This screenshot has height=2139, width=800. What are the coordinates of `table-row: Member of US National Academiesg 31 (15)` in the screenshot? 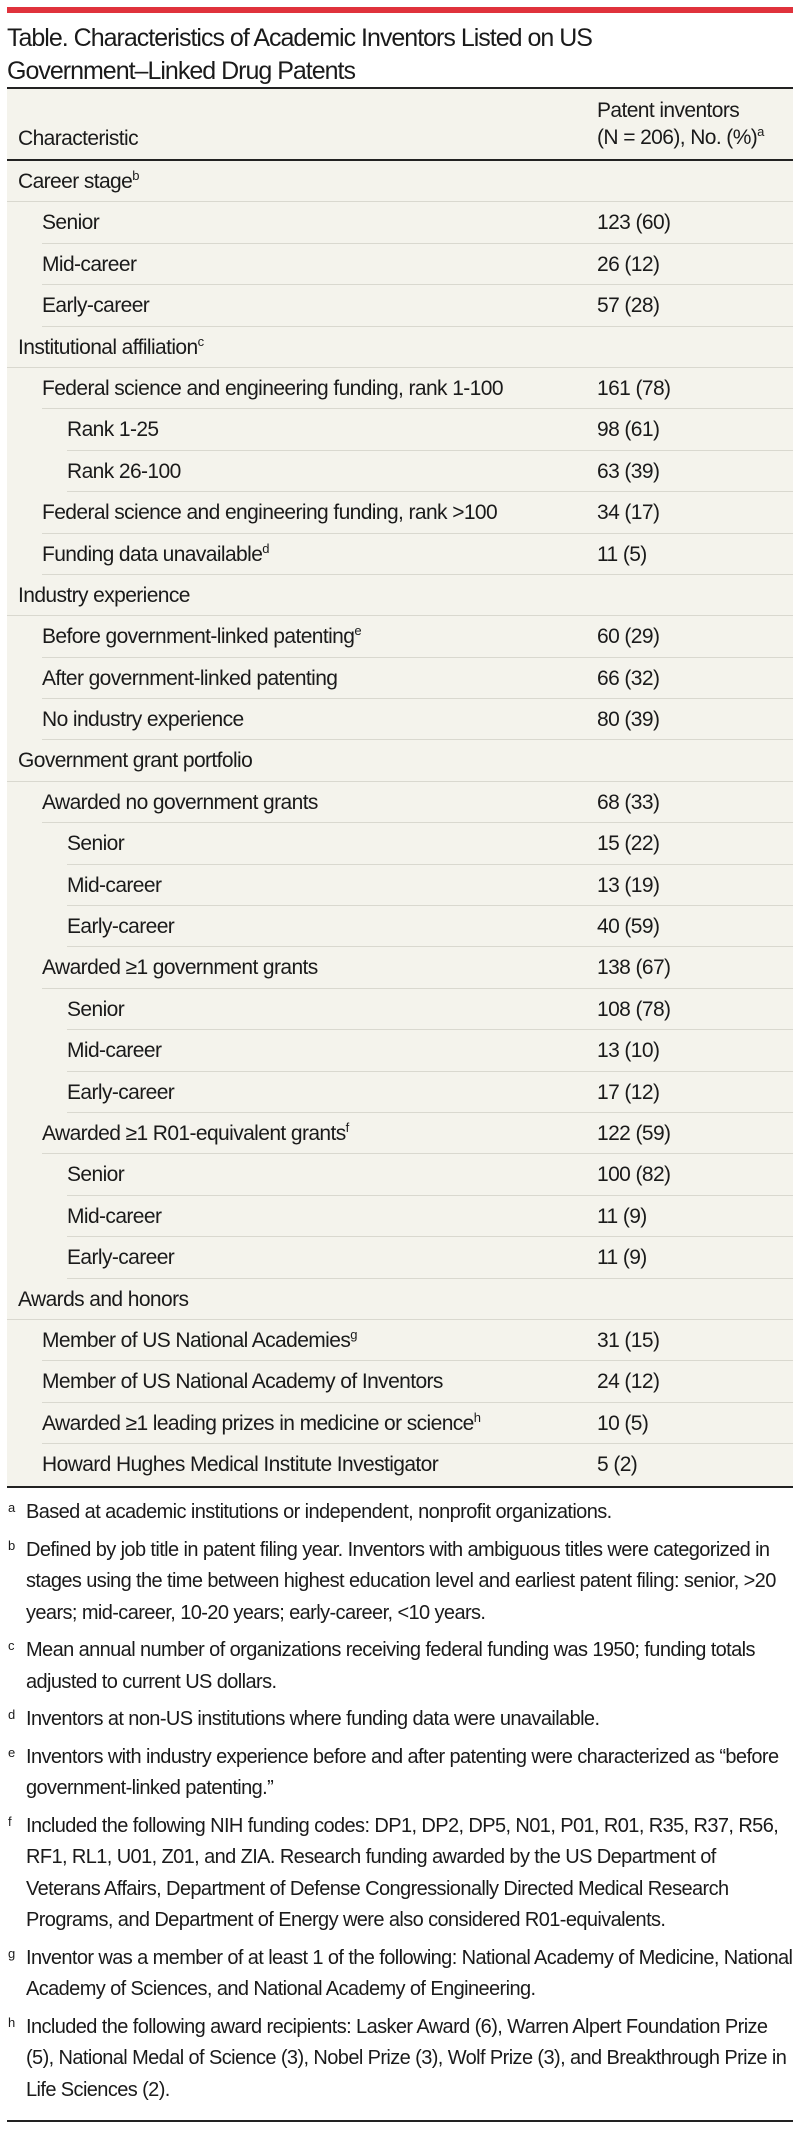 It's located at (400, 1341).